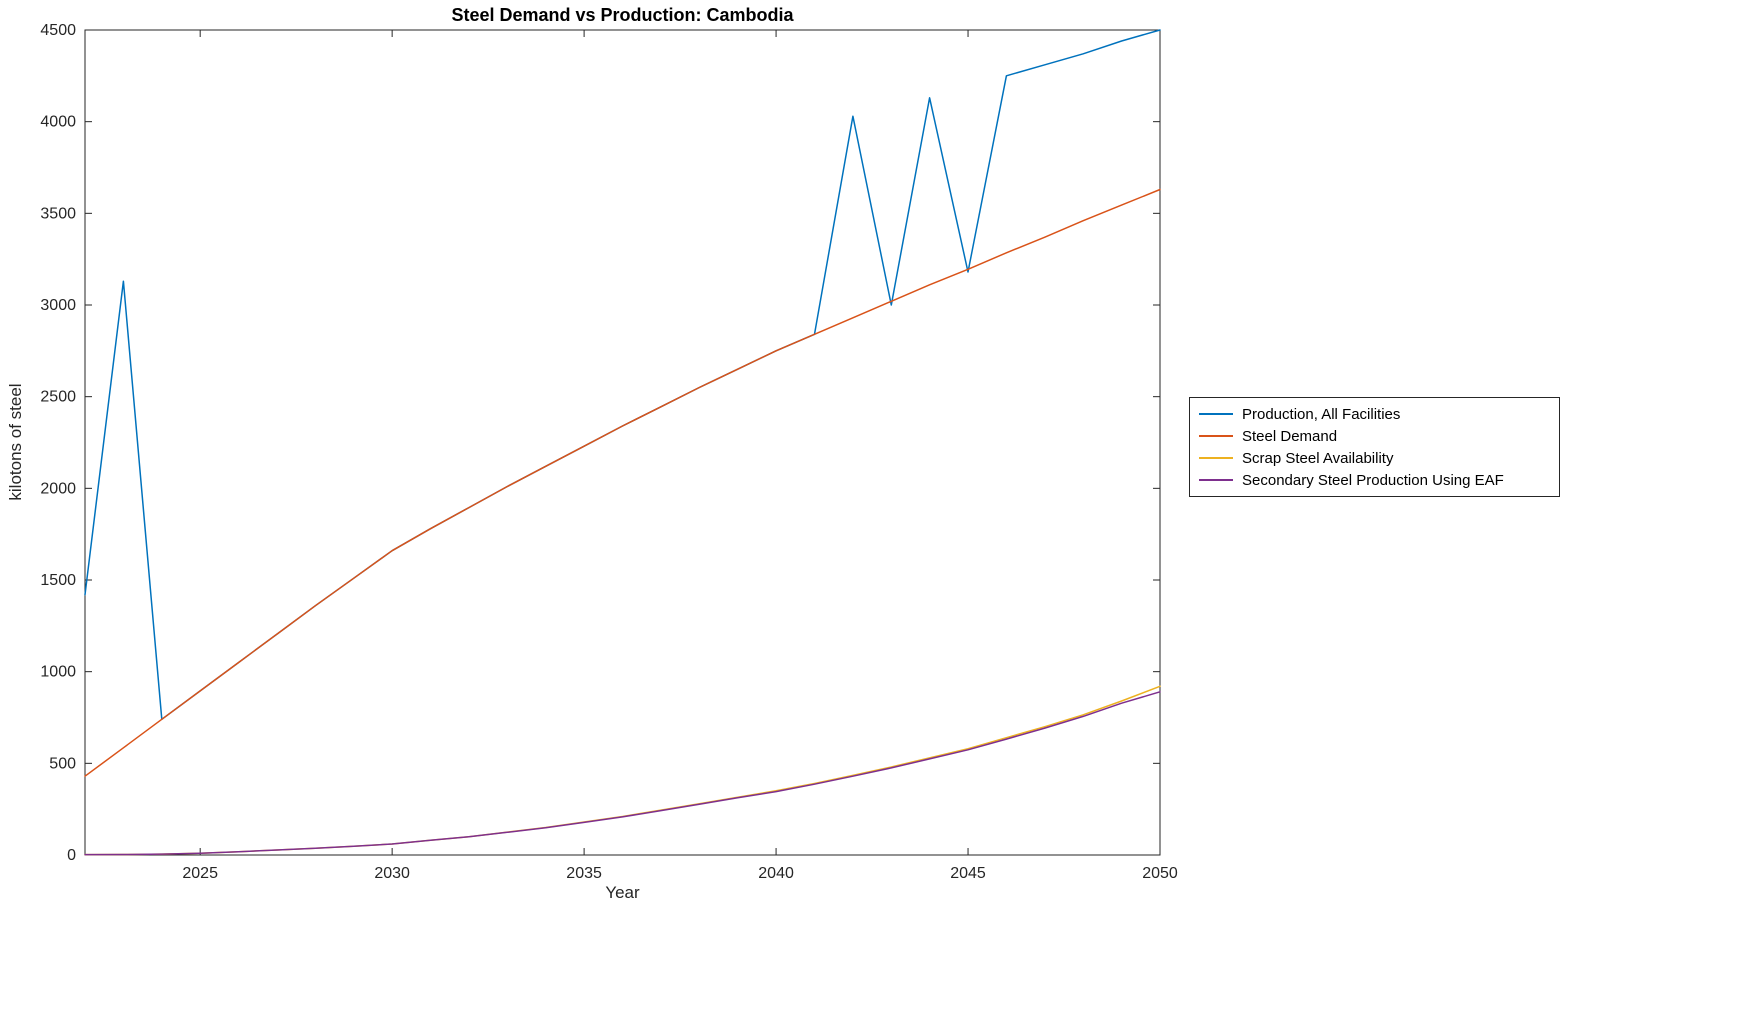  What do you see at coordinates (622, 892) in the screenshot?
I see `x-axis-label: Year` at bounding box center [622, 892].